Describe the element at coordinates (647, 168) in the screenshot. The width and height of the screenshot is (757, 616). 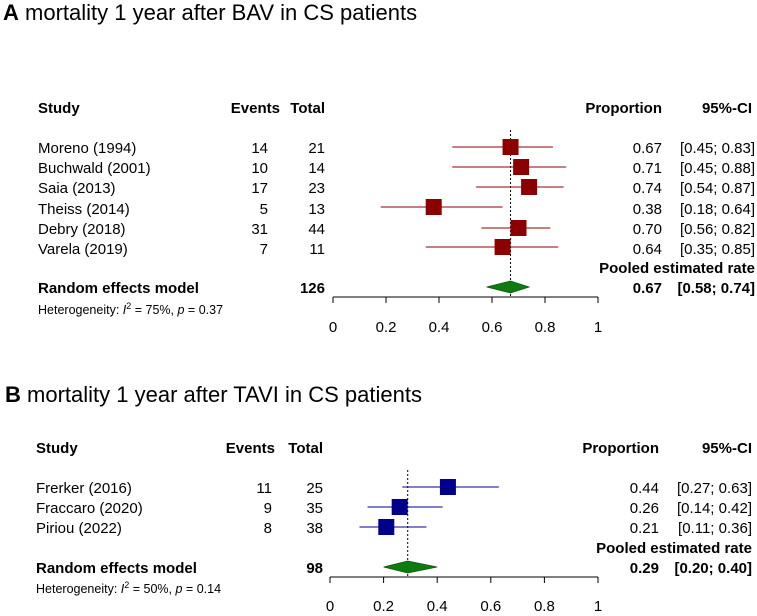
I see `study-proportion: 0.71` at that location.